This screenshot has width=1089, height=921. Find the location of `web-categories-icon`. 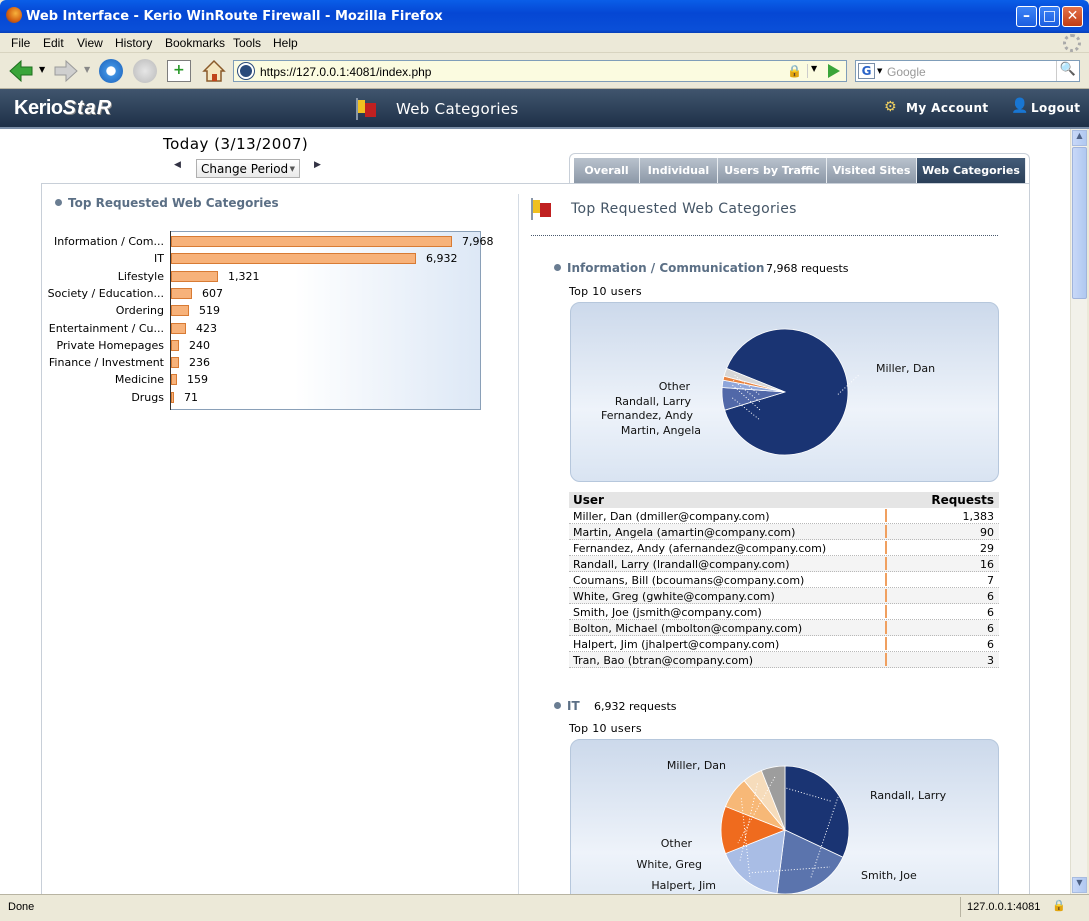

web-categories-icon is located at coordinates (366, 109).